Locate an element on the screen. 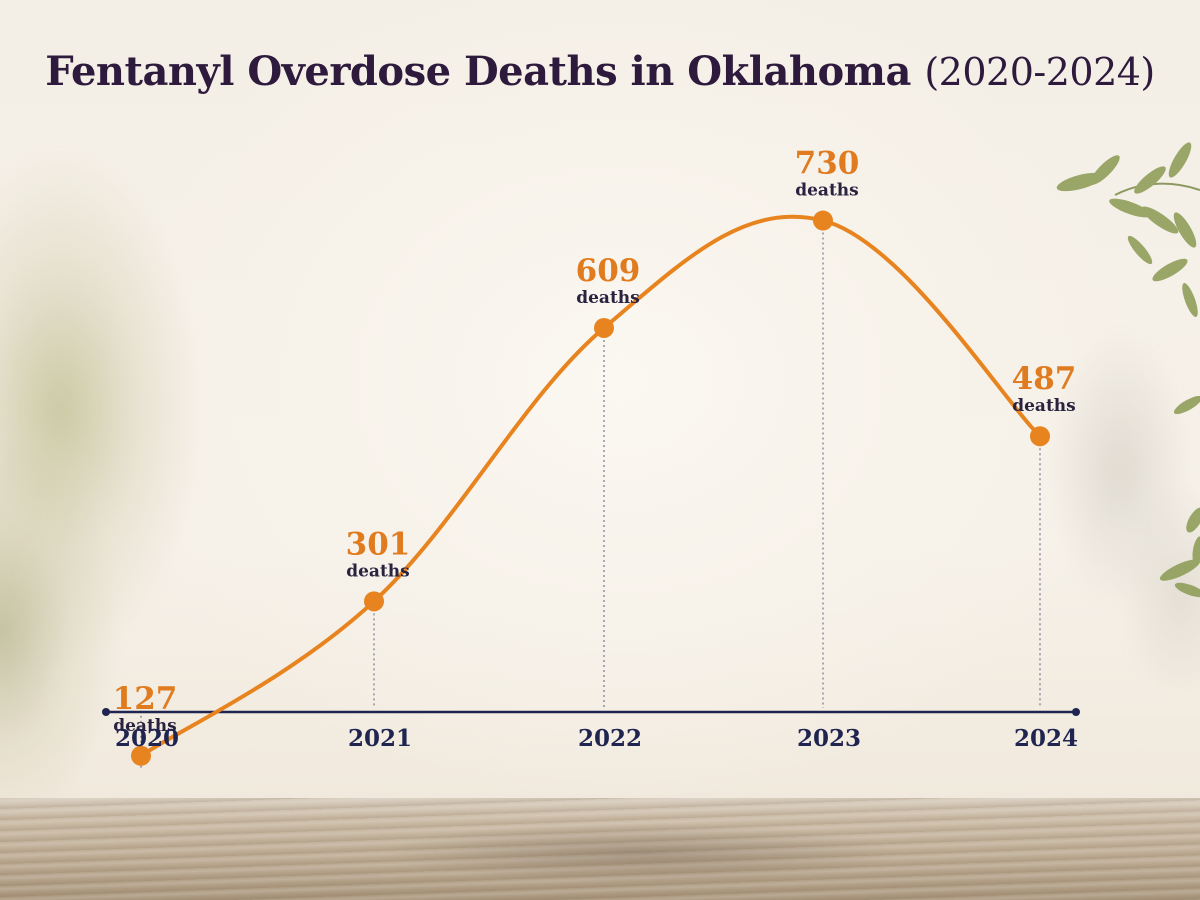  data-point-2023 is located at coordinates (823, 220).